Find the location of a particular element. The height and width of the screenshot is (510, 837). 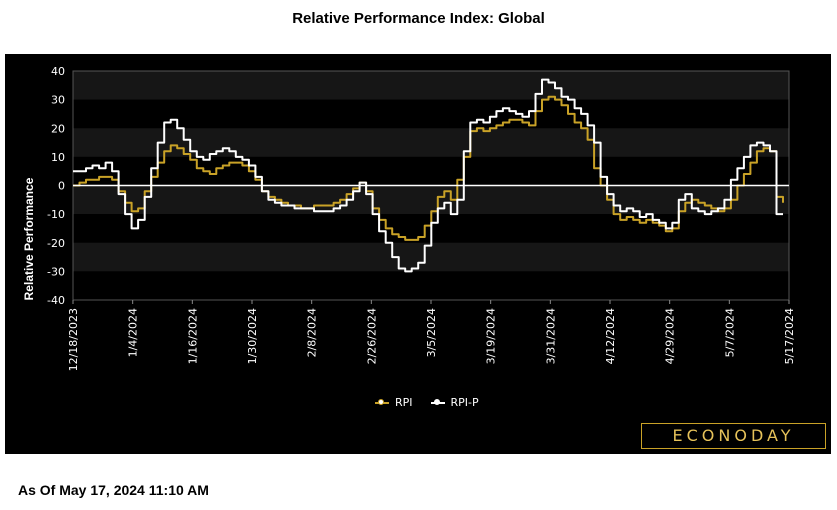

x-tick-label: 5/17/2024 is located at coordinates (789, 336).